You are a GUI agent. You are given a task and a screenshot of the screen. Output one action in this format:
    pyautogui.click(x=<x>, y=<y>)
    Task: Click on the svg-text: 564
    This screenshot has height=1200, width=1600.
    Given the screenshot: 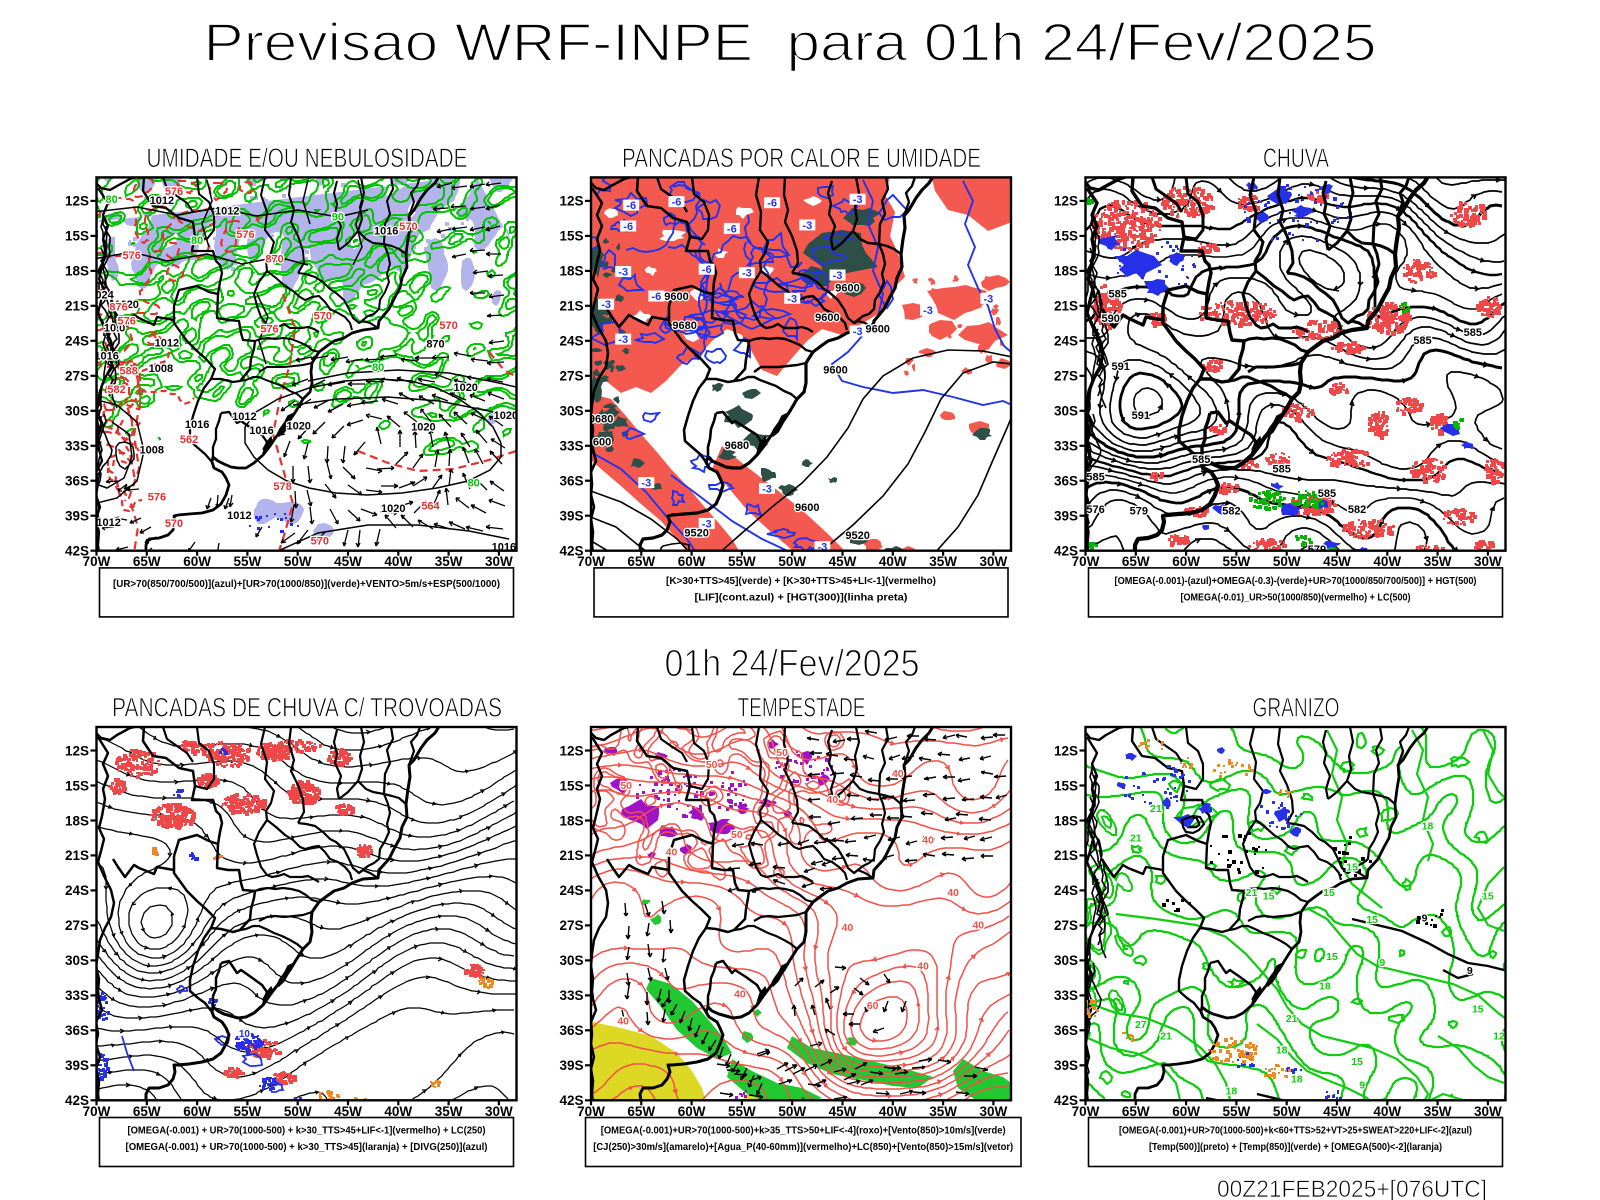 What is the action you would take?
    pyautogui.click(x=430, y=507)
    